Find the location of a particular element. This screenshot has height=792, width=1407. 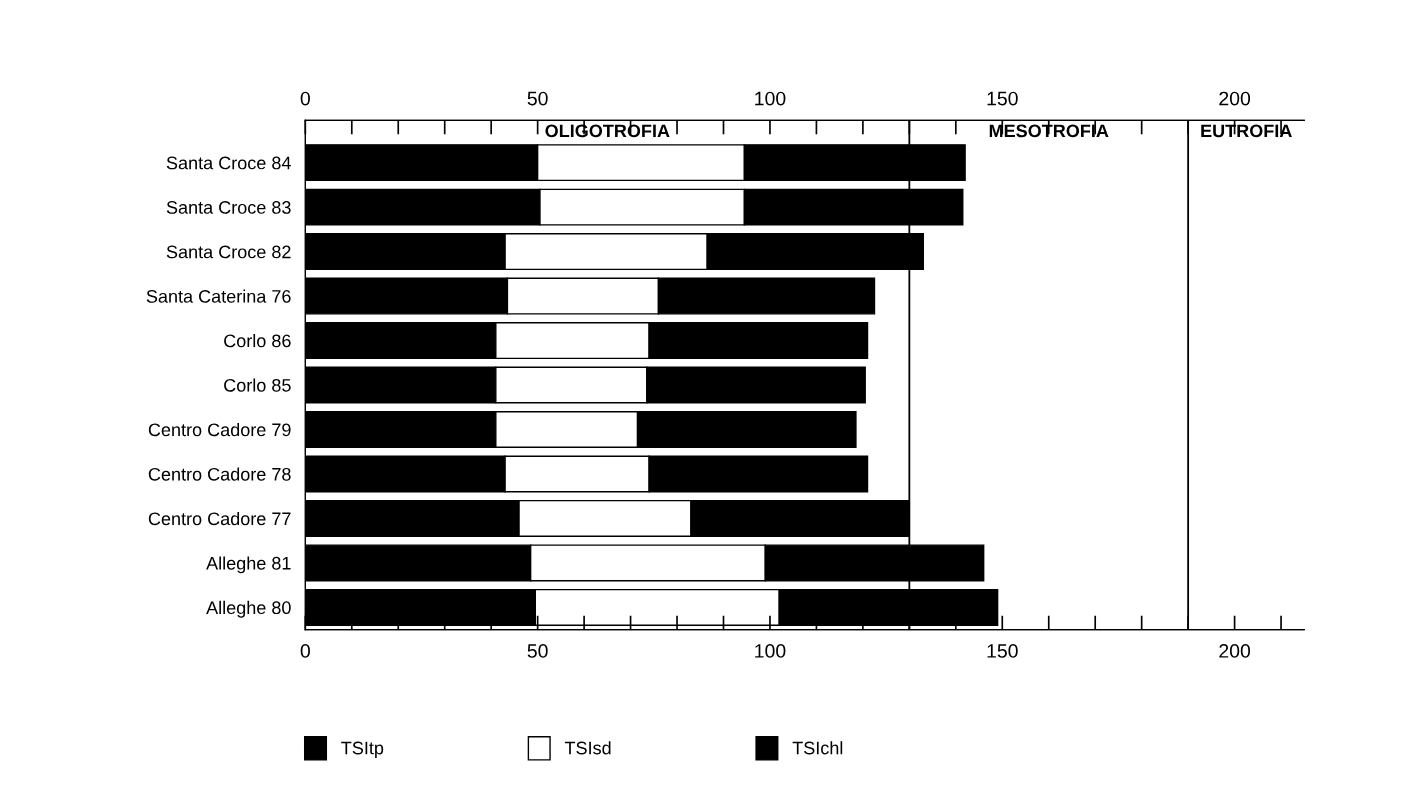

x-tick-label: 0 is located at coordinates (305, 651).